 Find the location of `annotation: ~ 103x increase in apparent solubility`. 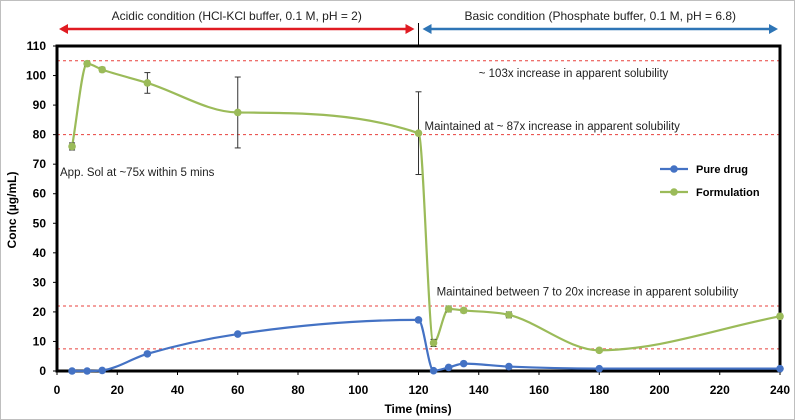

annotation: ~ 103x increase in apparent solubility is located at coordinates (574, 74).